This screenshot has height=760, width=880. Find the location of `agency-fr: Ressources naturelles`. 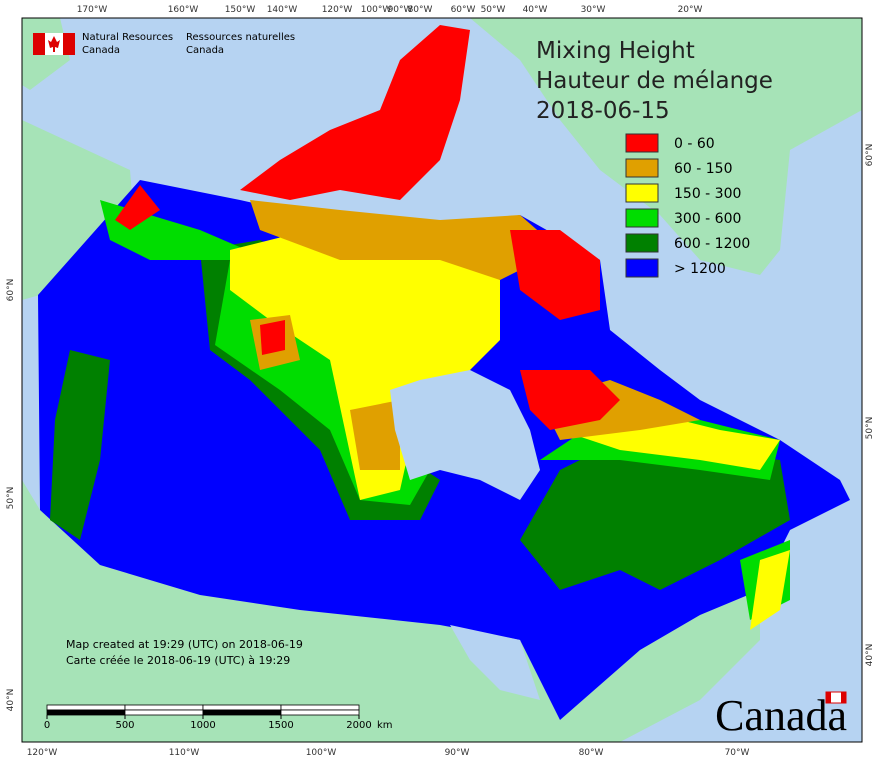

agency-fr: Ressources naturelles is located at coordinates (240, 37).